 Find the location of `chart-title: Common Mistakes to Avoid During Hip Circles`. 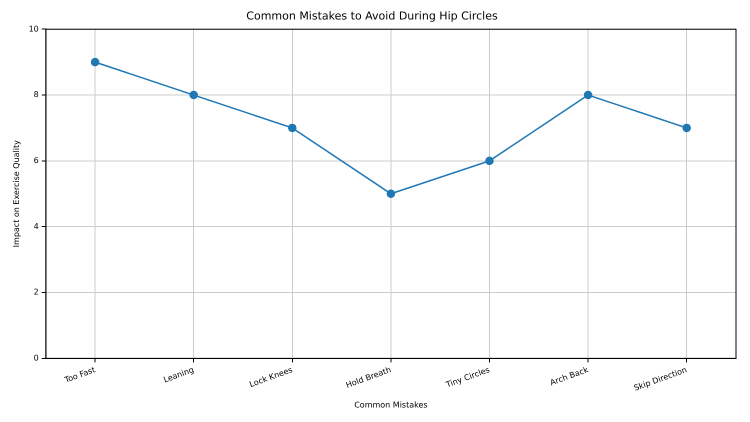

chart-title: Common Mistakes to Avoid During Hip Circles is located at coordinates (372, 15).